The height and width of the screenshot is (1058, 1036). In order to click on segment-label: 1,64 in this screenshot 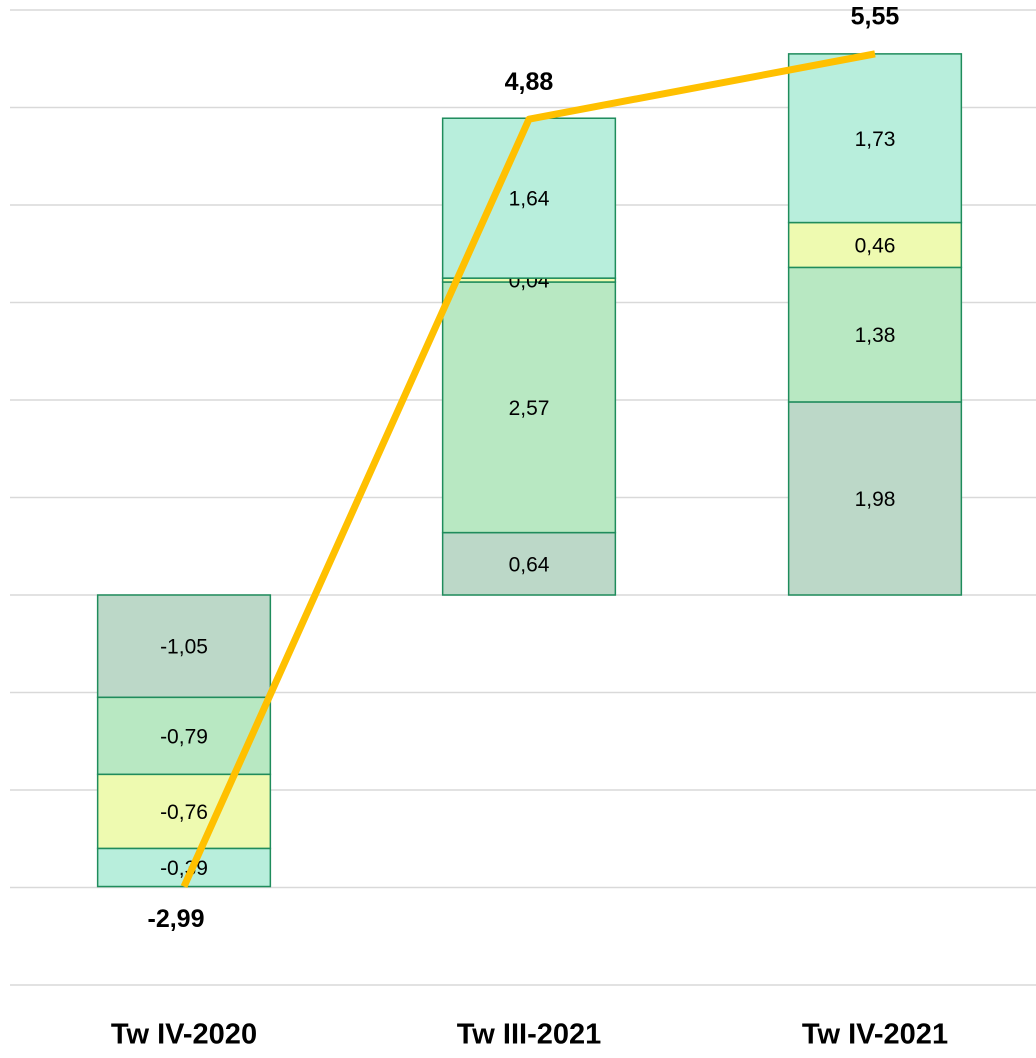, I will do `click(529, 199)`.